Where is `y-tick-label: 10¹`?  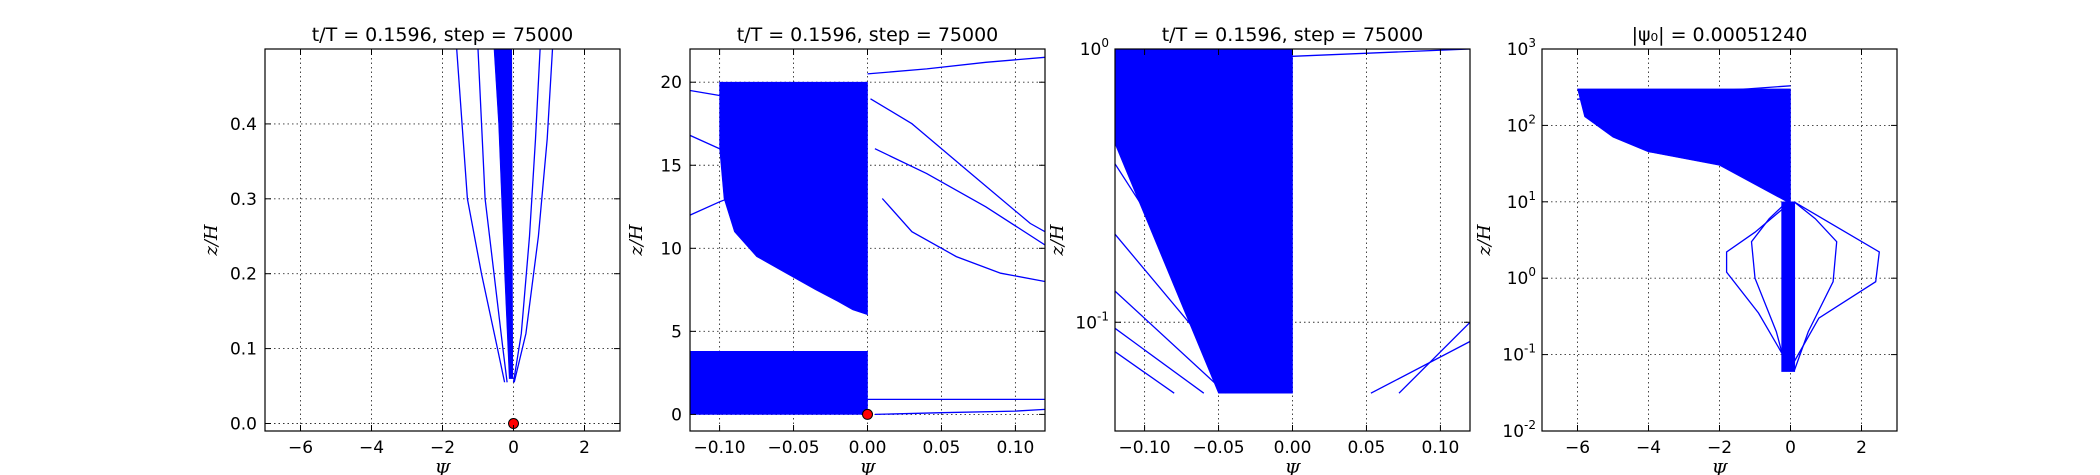 y-tick-label: 10¹ is located at coordinates (1521, 201).